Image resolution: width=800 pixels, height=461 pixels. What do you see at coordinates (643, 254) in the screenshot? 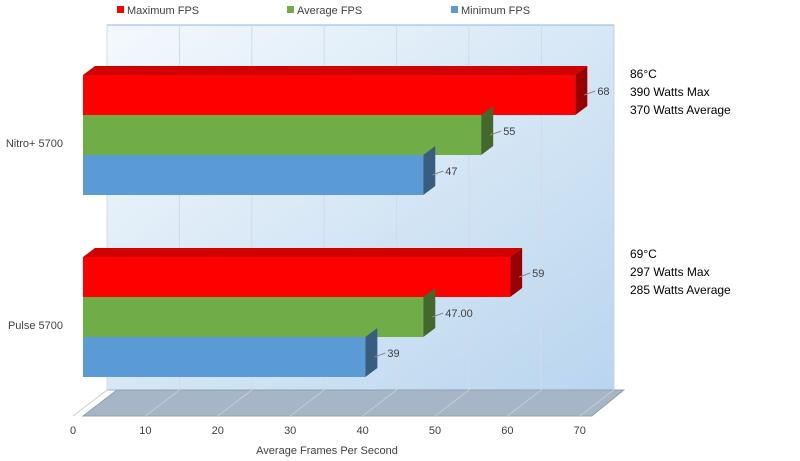
I see `pulse-temperature: 69°C` at bounding box center [643, 254].